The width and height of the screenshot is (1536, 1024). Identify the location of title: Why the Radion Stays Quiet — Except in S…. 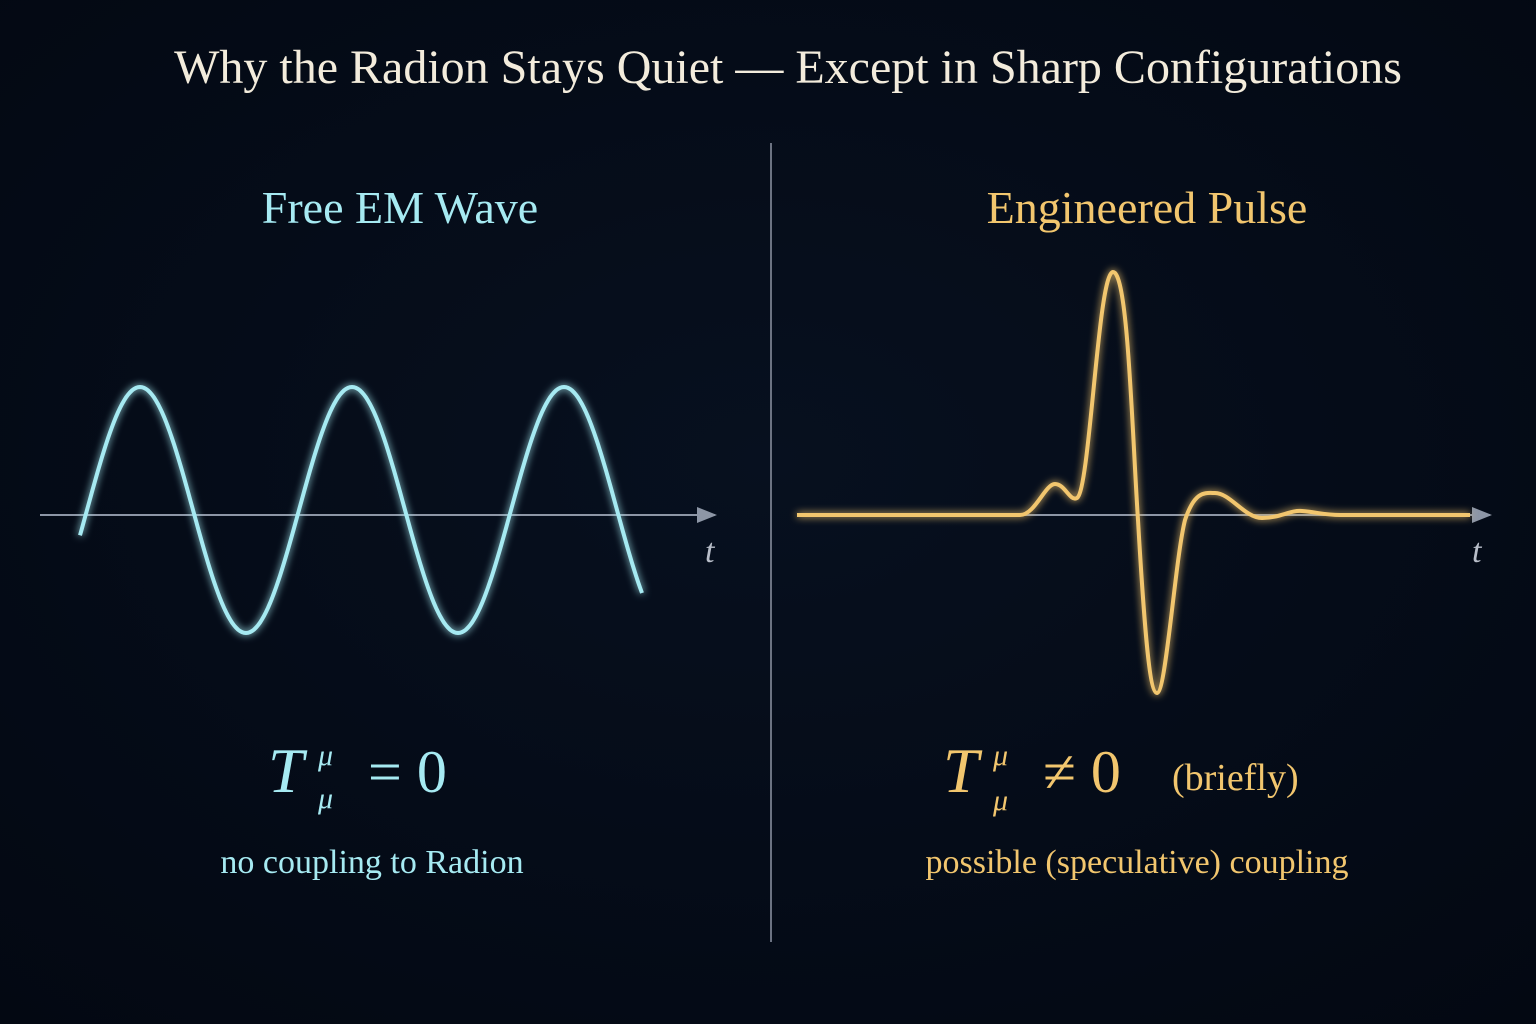
(788, 67).